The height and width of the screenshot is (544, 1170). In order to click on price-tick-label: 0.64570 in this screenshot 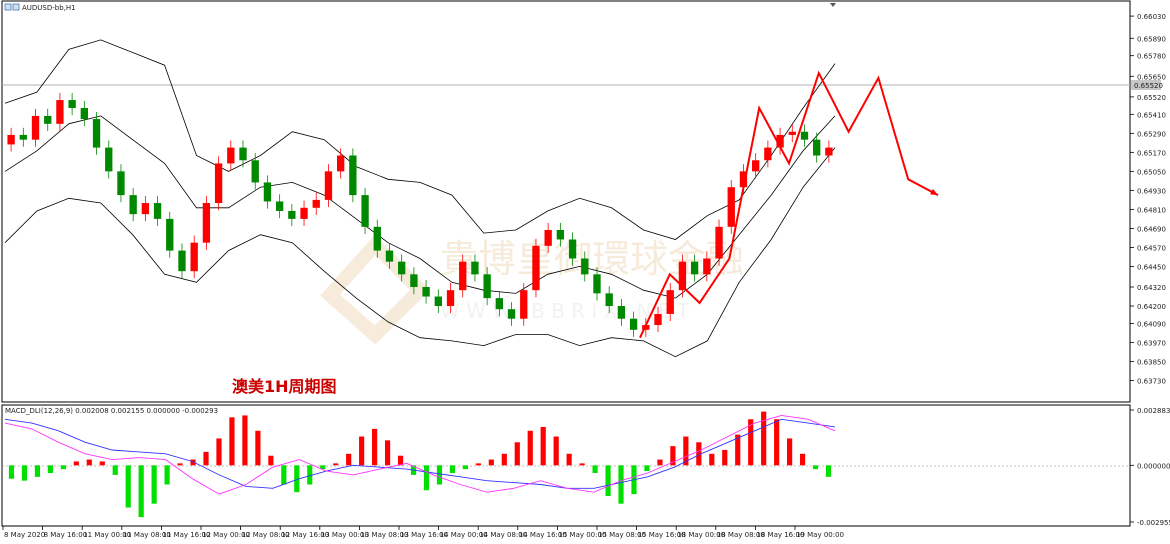, I will do `click(1151, 248)`.